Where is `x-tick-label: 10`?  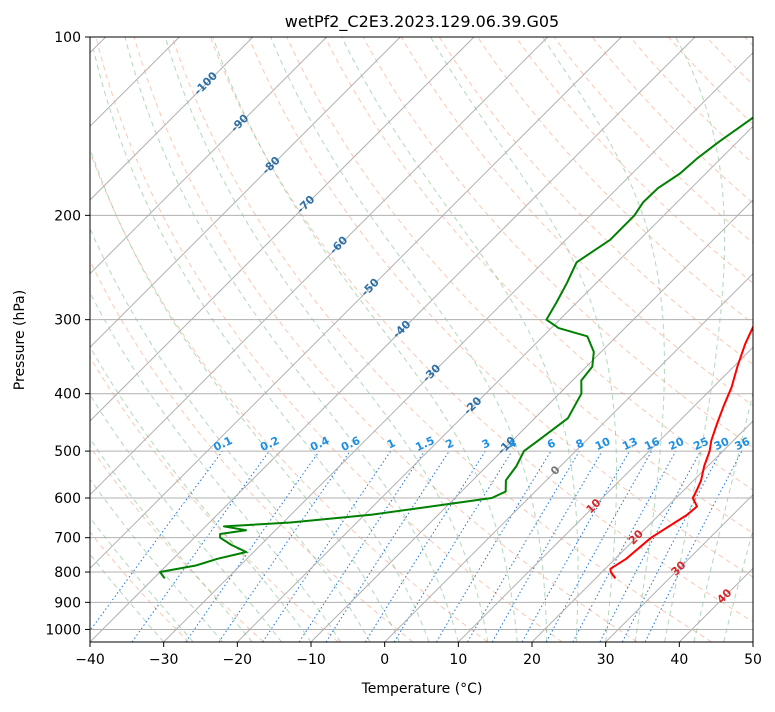
x-tick-label: 10 is located at coordinates (458, 660).